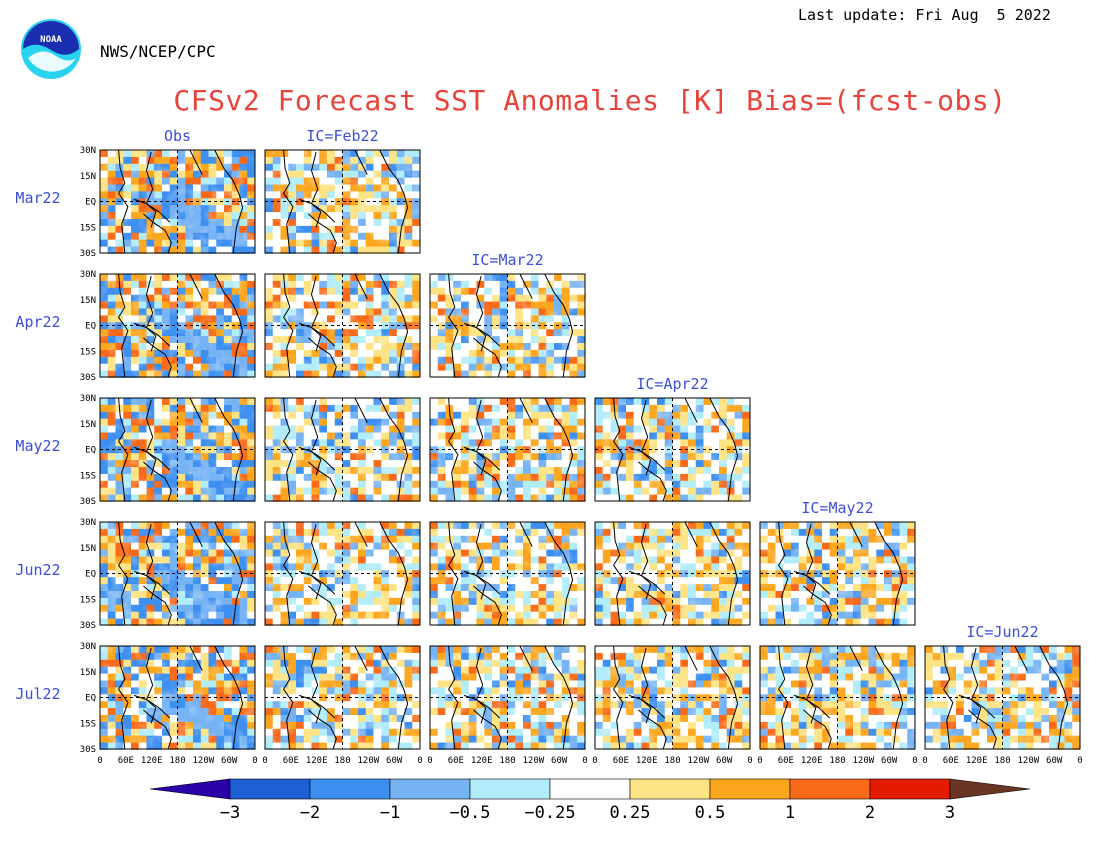 This screenshot has height=850, width=1100. I want to click on panel-Apr22-IC=Feb22, so click(342, 325).